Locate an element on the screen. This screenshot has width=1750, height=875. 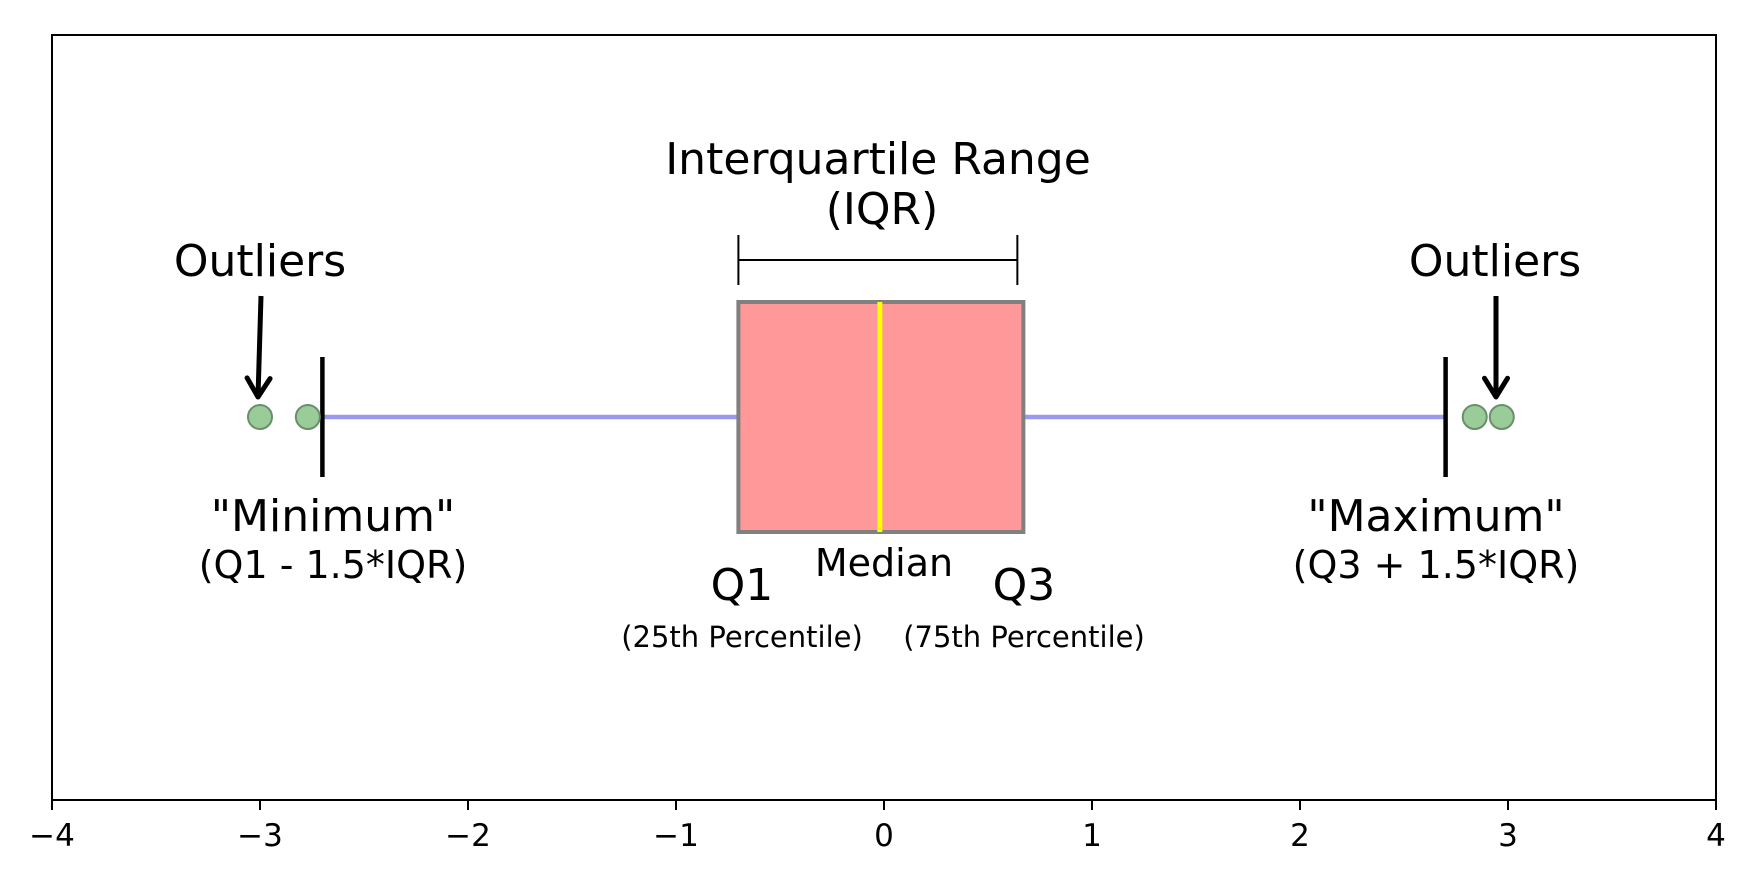
x-tick-label: −3 is located at coordinates (260, 836).